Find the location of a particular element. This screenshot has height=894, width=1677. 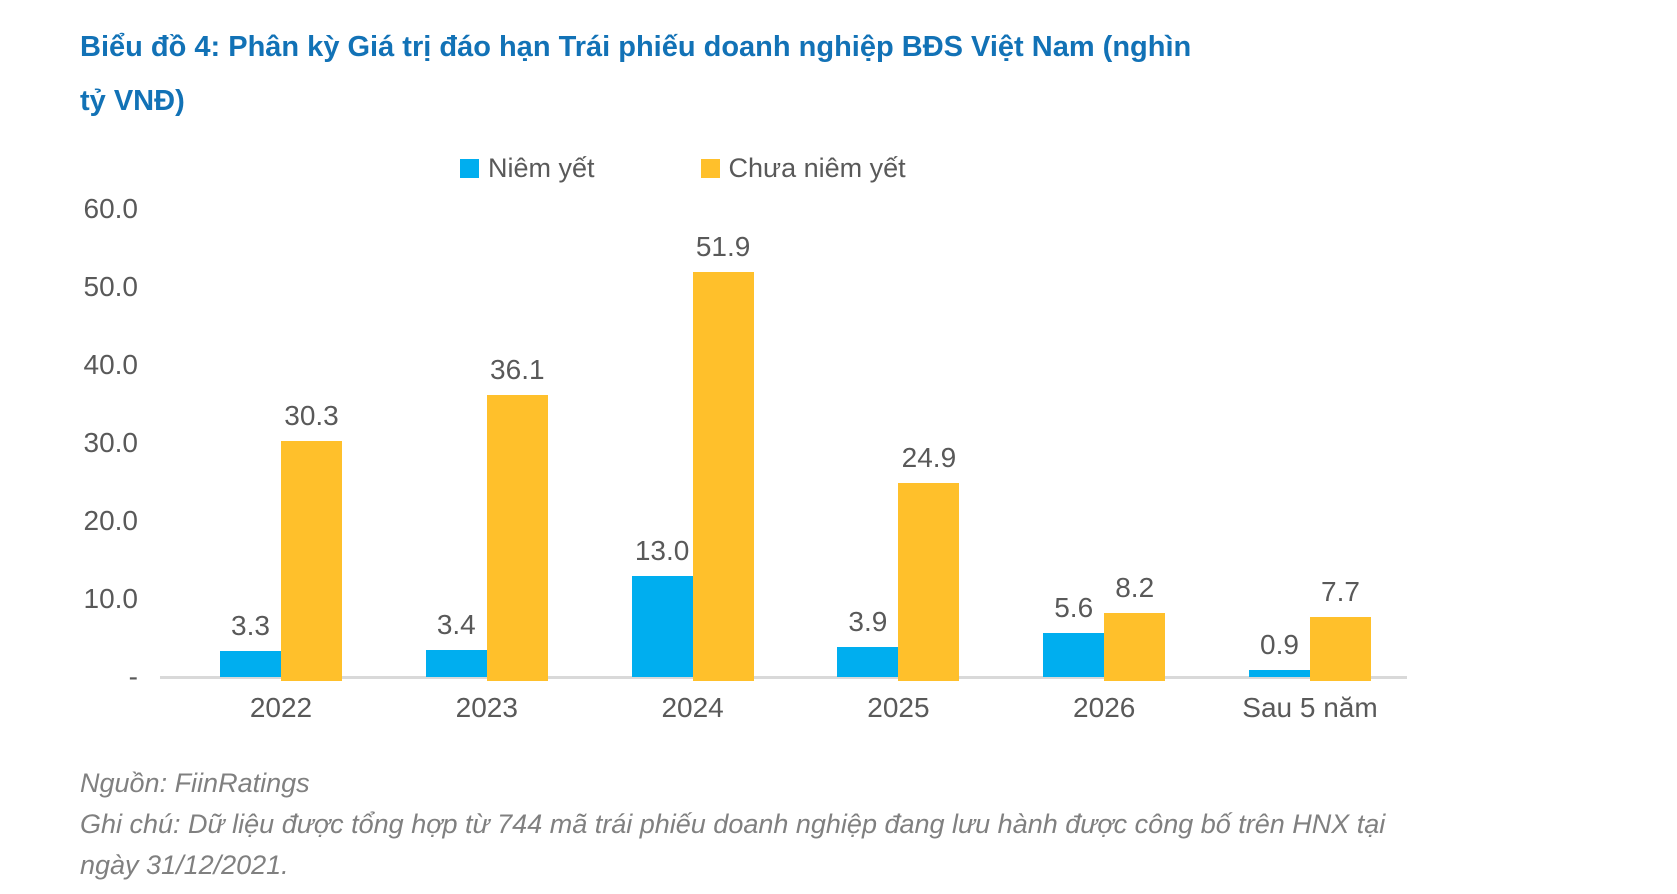

x-axis-label-2026: 2026 is located at coordinates (1104, 707).